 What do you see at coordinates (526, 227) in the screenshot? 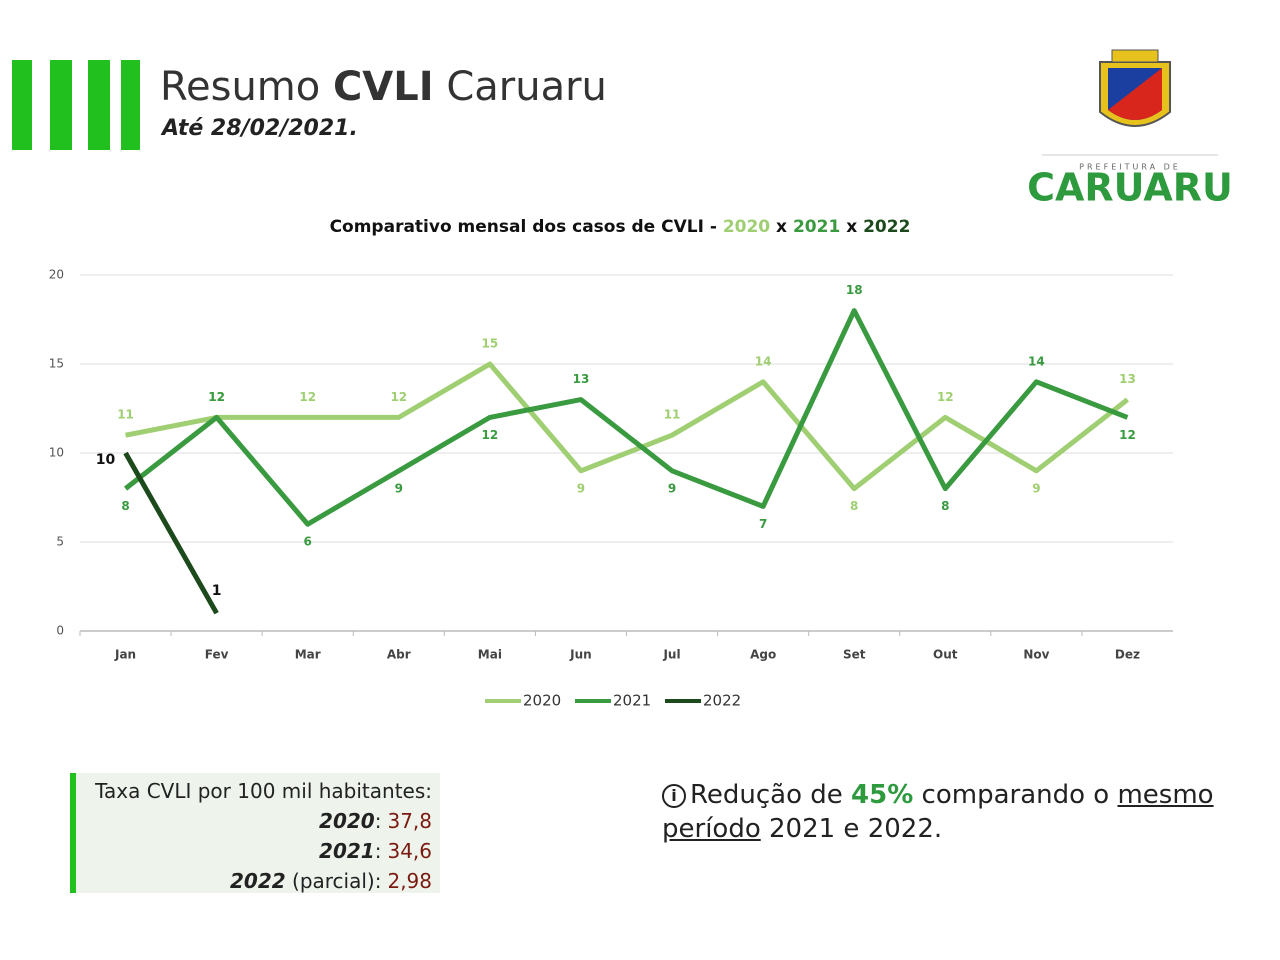
I see `title-part: Comparativo mensal dos casos de CVLI -` at bounding box center [526, 227].